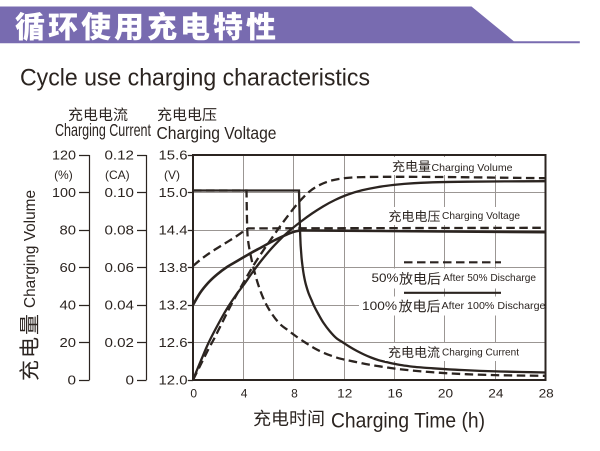 The width and height of the screenshot is (600, 451). I want to click on svg-text: 100, so click(64, 193).